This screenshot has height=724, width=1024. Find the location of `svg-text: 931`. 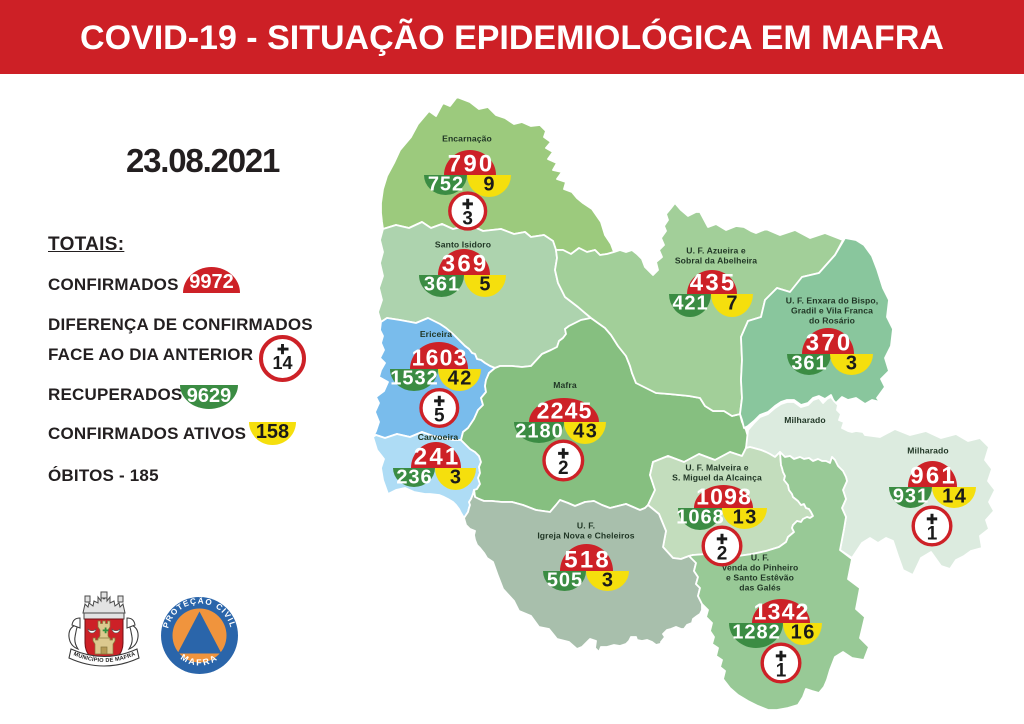

svg-text: 931 is located at coordinates (911, 497).